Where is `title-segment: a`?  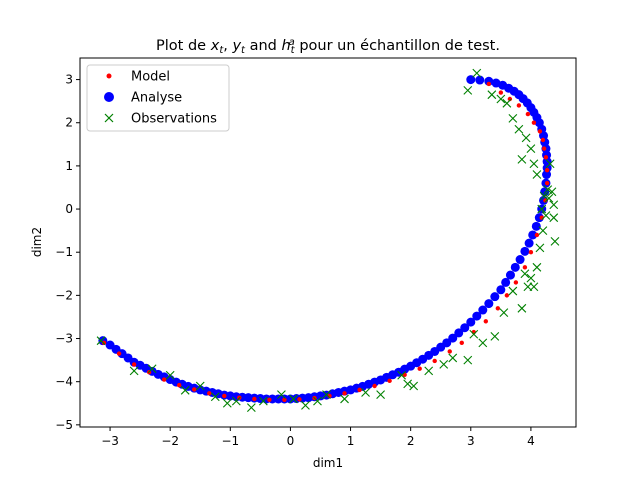 title-segment: a is located at coordinates (292, 42).